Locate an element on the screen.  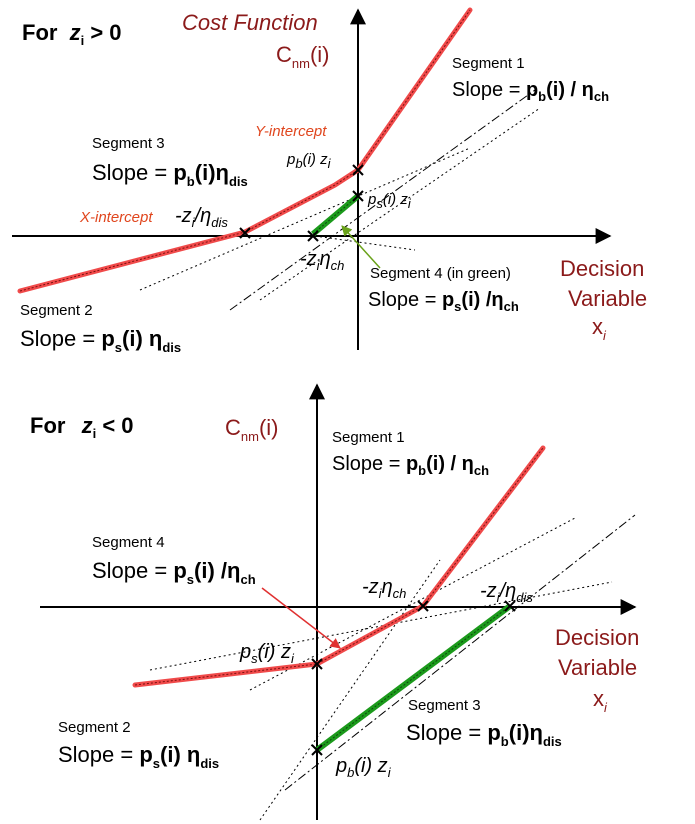
top-seg2-title: Segment 2 is located at coordinates (56, 310).